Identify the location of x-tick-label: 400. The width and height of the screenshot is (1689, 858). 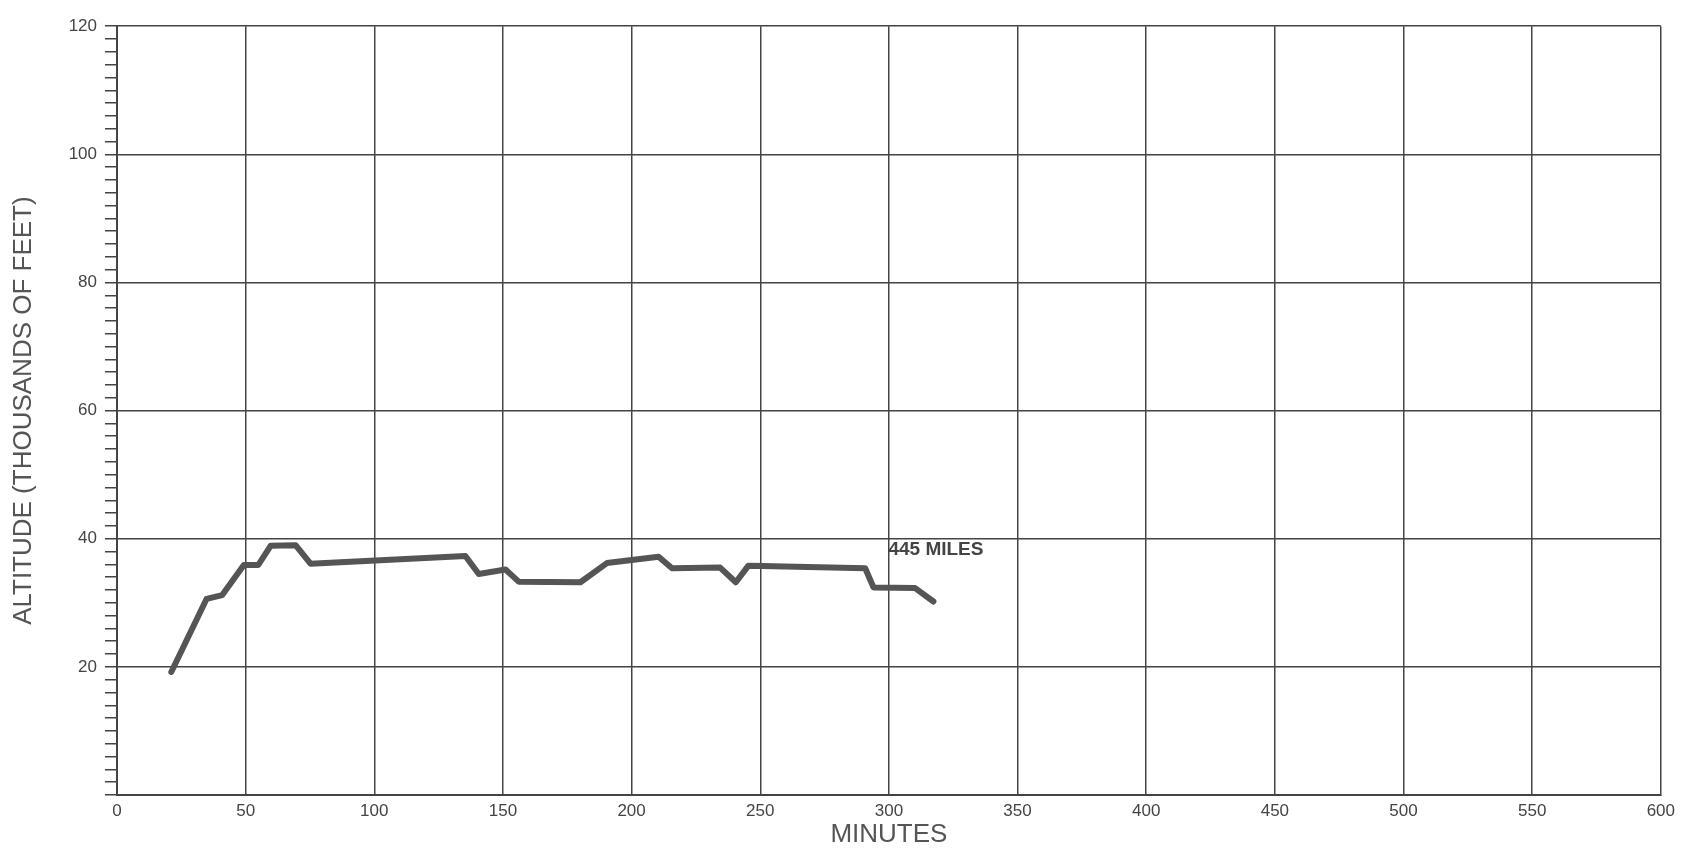
(1146, 810).